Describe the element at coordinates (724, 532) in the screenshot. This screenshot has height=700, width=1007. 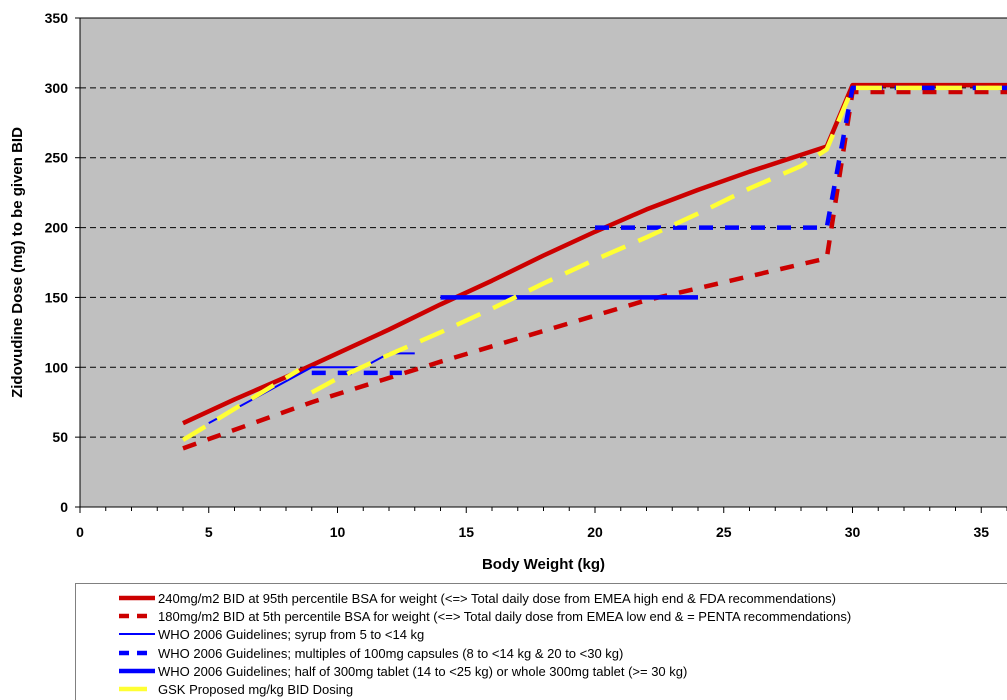
I see `x-tick-label-5: 25` at that location.